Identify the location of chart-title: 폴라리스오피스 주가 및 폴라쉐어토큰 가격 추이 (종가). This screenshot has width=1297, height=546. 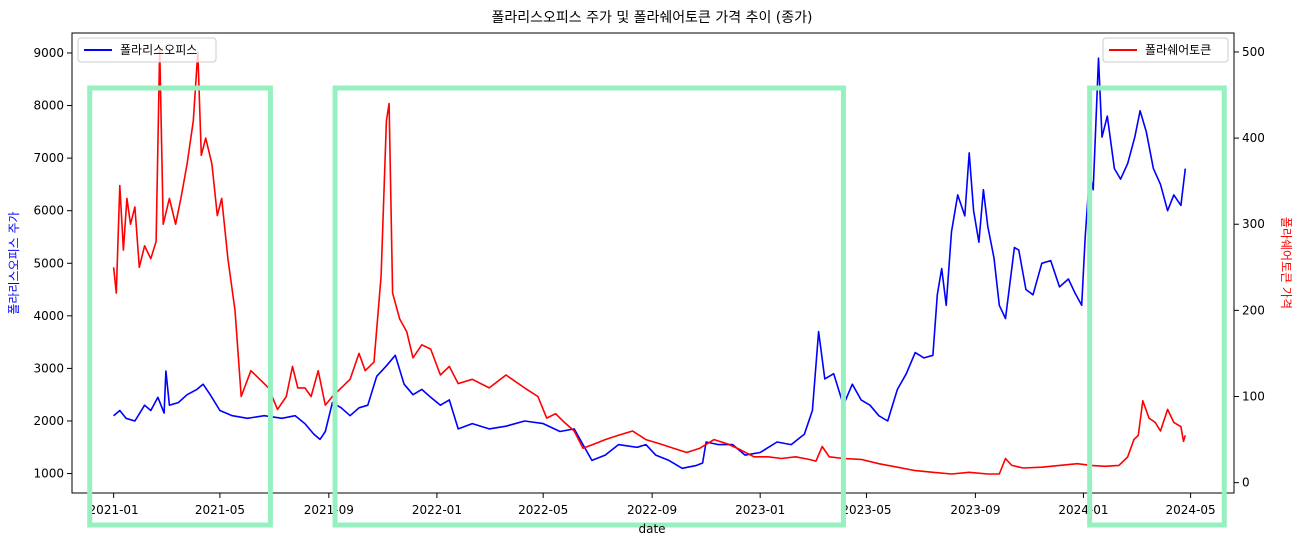
(652, 18).